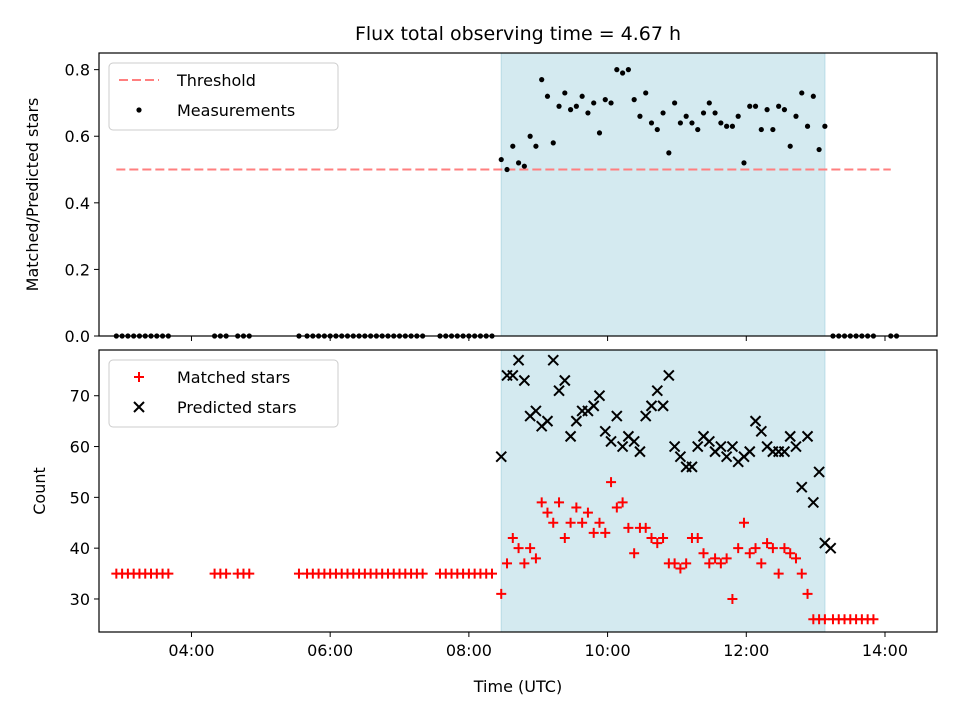 Image resolution: width=960 pixels, height=720 pixels. What do you see at coordinates (518, 34) in the screenshot?
I see `chart-title: Flux total observing time = 4.67 h` at bounding box center [518, 34].